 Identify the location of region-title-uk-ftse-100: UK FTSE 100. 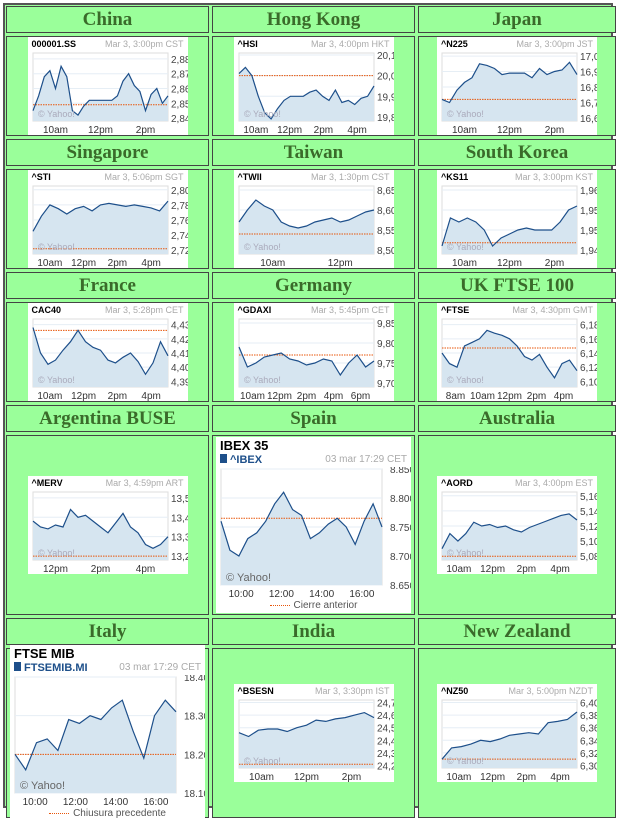
(517, 285).